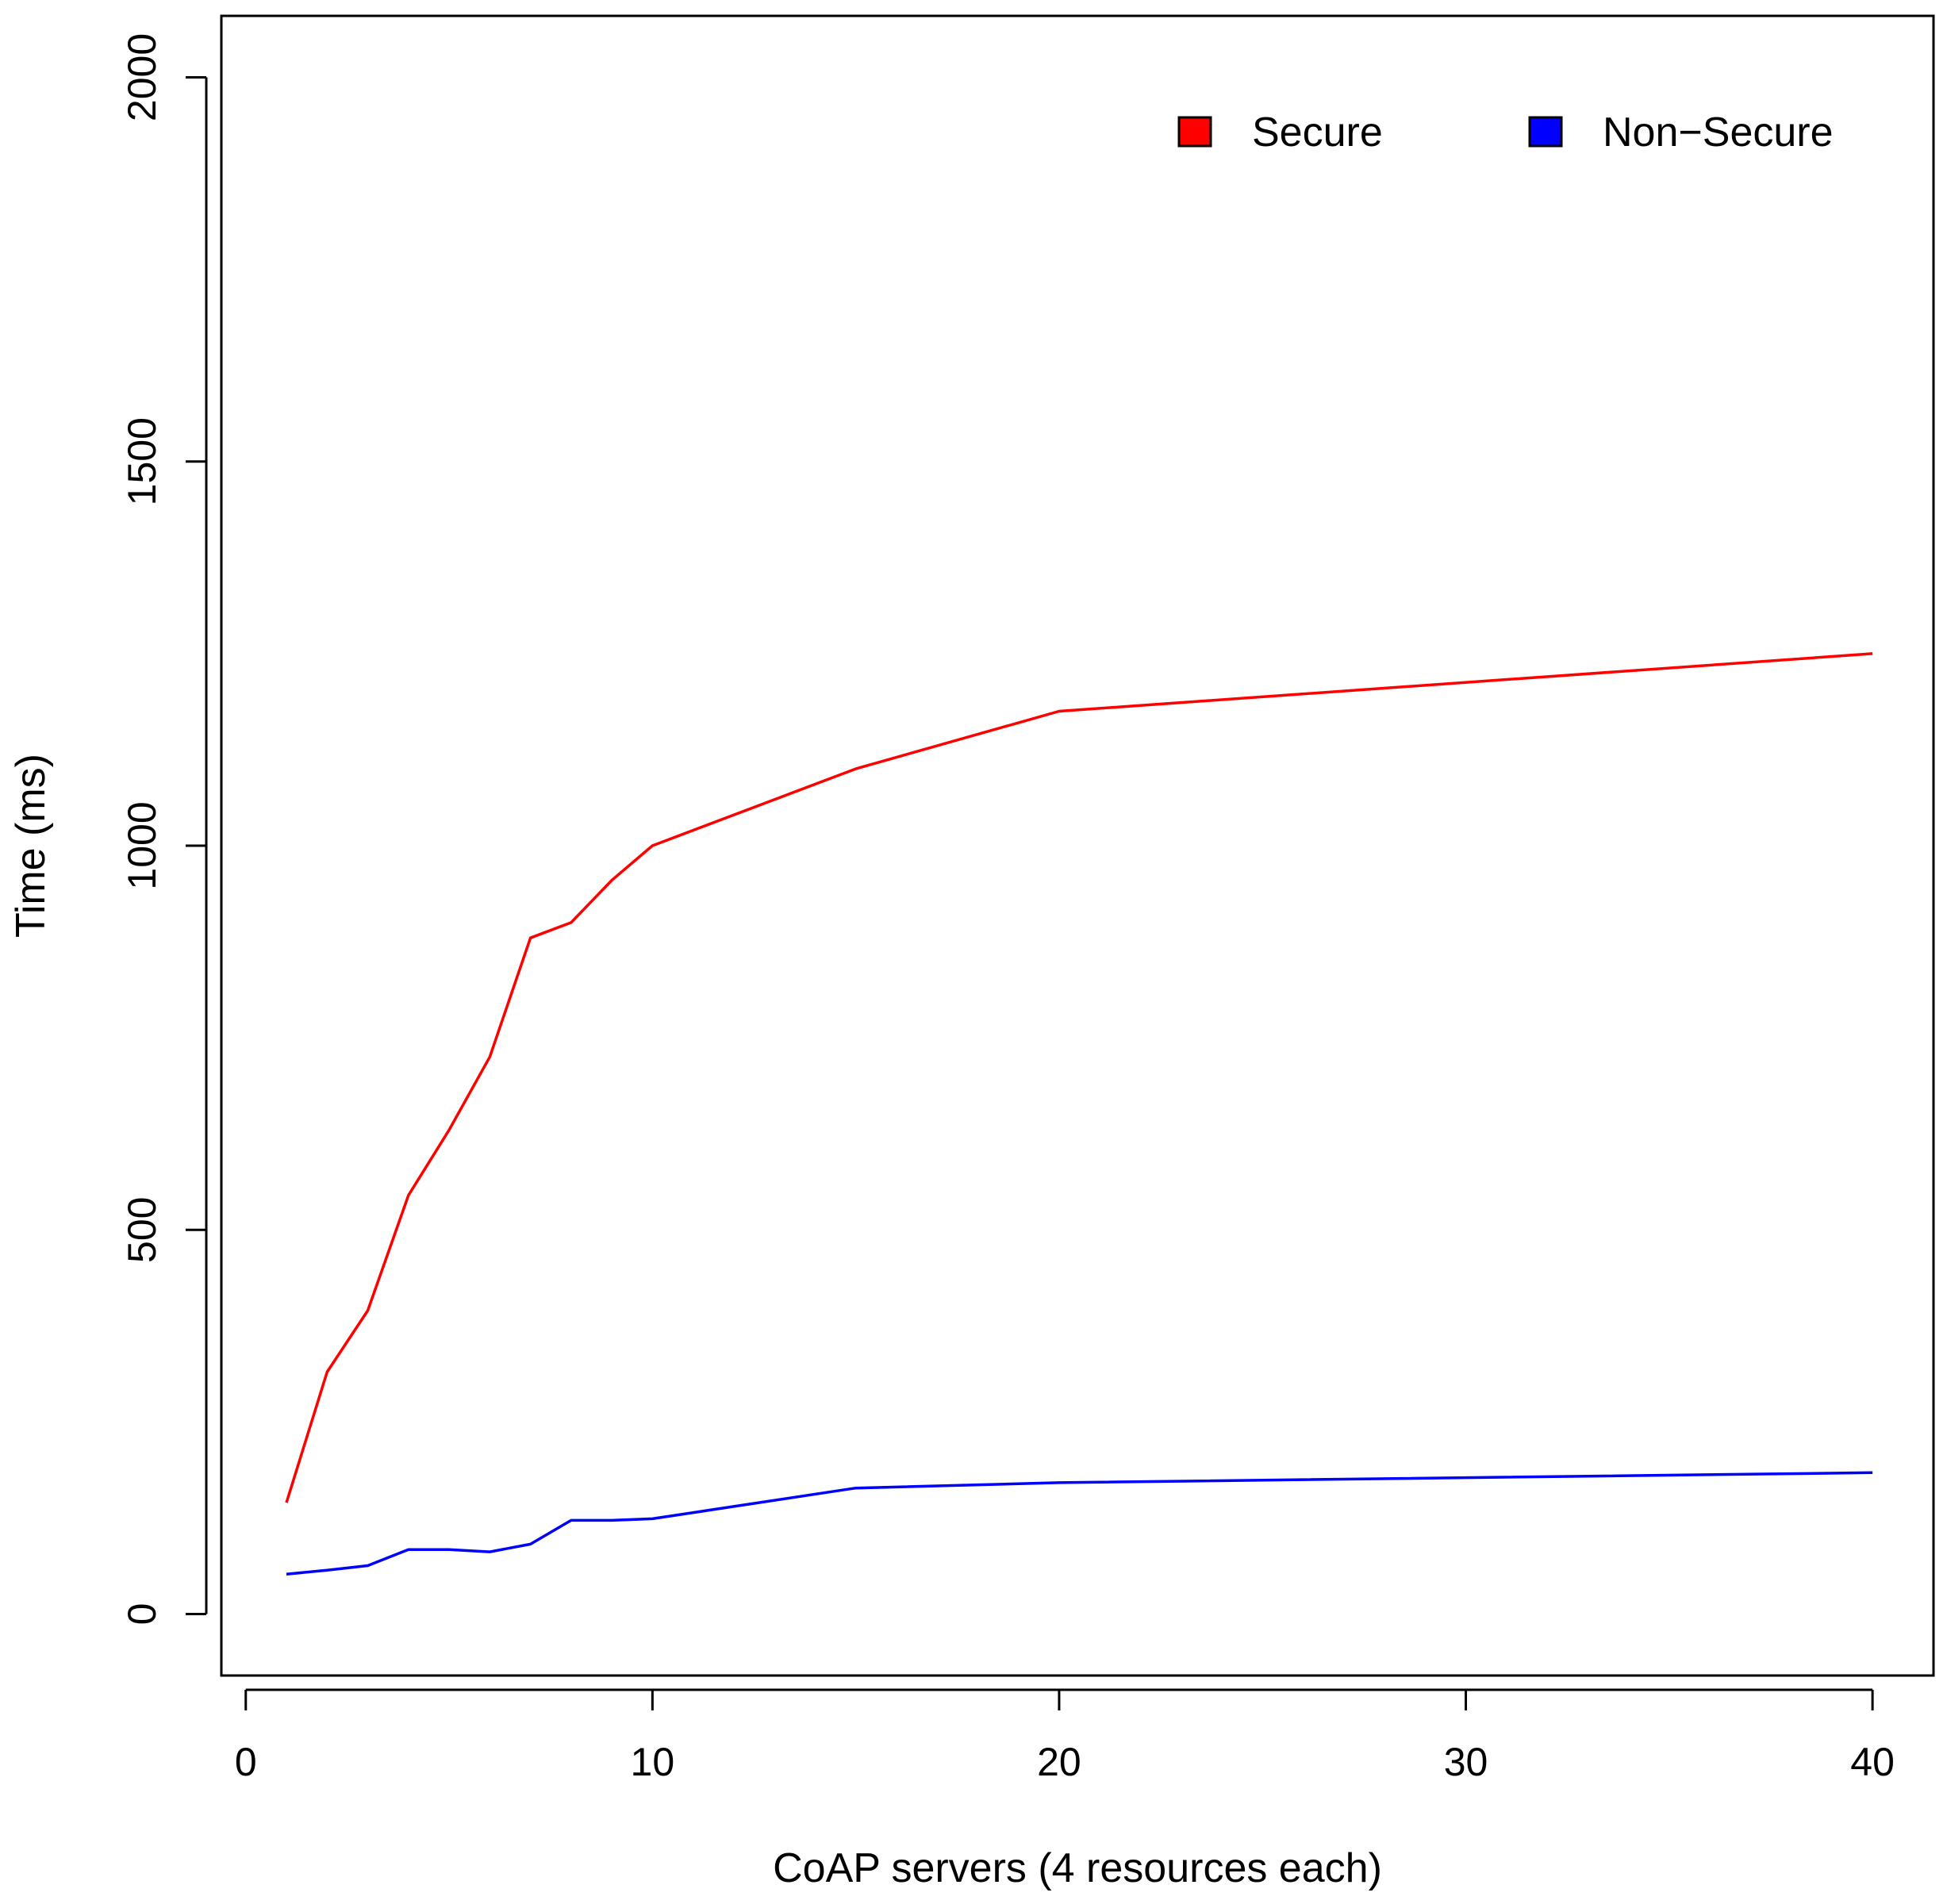  Describe the element at coordinates (142, 845) in the screenshot. I see `y-tick-label: 1000` at that location.